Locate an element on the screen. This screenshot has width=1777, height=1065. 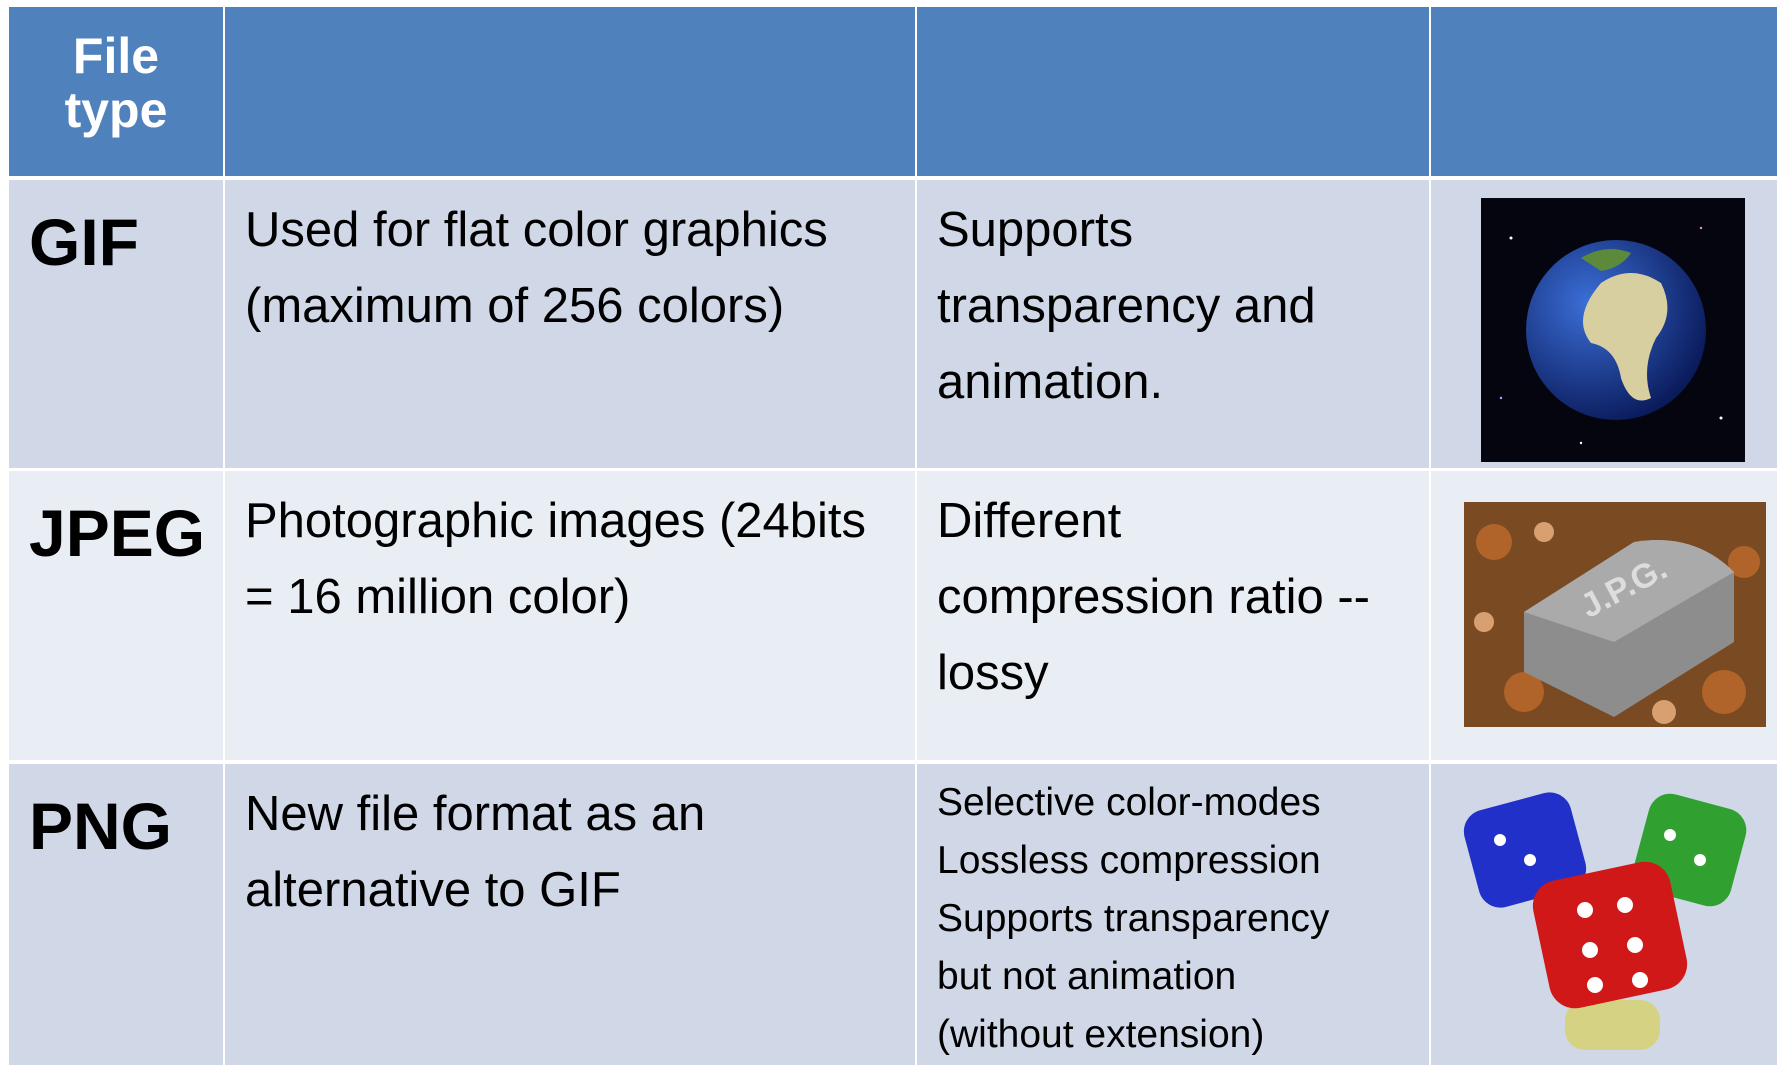
file-type: JPEG is located at coordinates (117, 533).